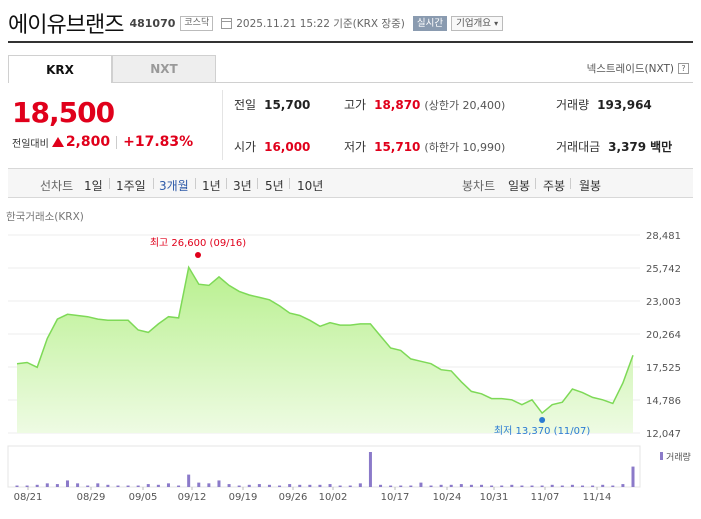 This screenshot has height=519, width=701. What do you see at coordinates (158, 142) in the screenshot?
I see `change-percent: +17.83%` at bounding box center [158, 142].